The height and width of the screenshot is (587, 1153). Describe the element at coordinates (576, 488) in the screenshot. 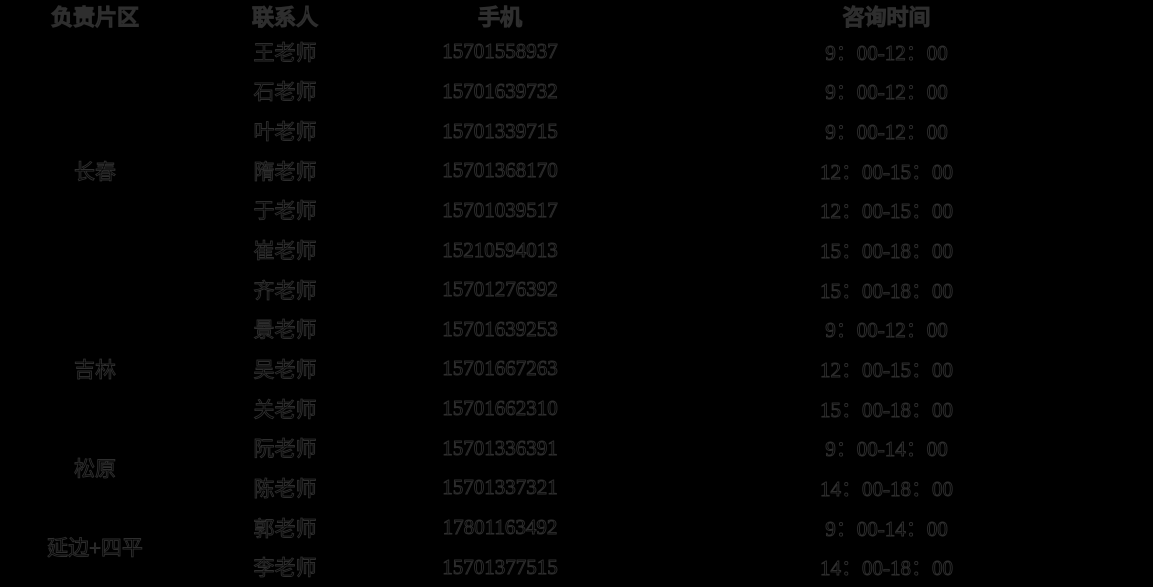

I see `table-row: 陈老师 15701337321 14：00-18：00` at that location.